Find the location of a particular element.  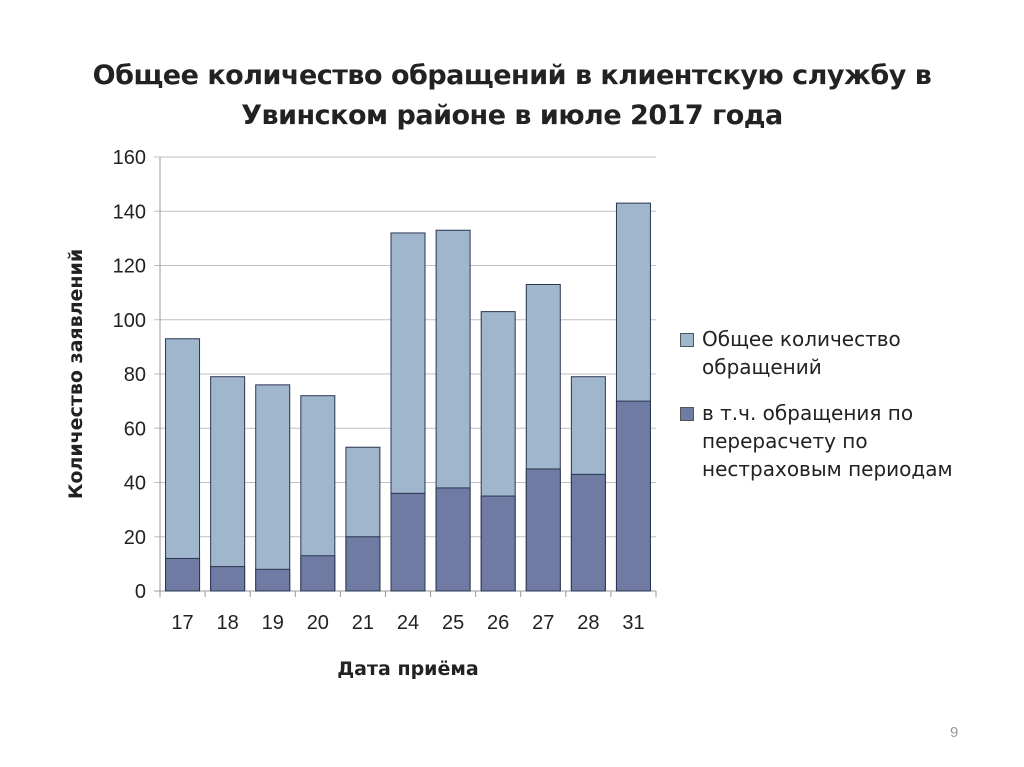

y-tick-label: 160 is located at coordinates (129, 158).